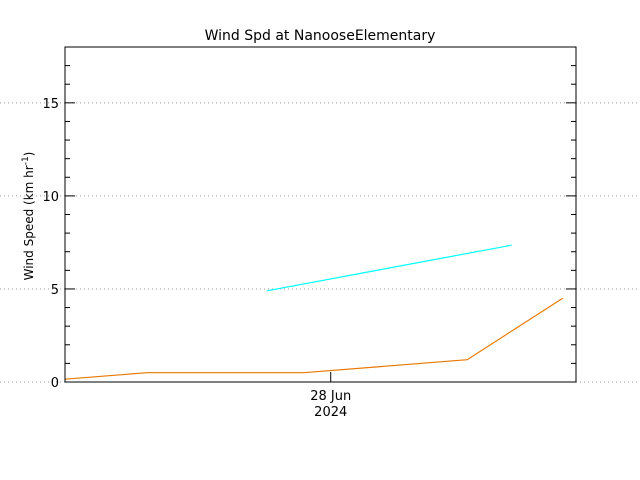 Image resolution: width=640 pixels, height=480 pixels. What do you see at coordinates (50, 197) in the screenshot?
I see `y-tick-label-10: 10` at bounding box center [50, 197].